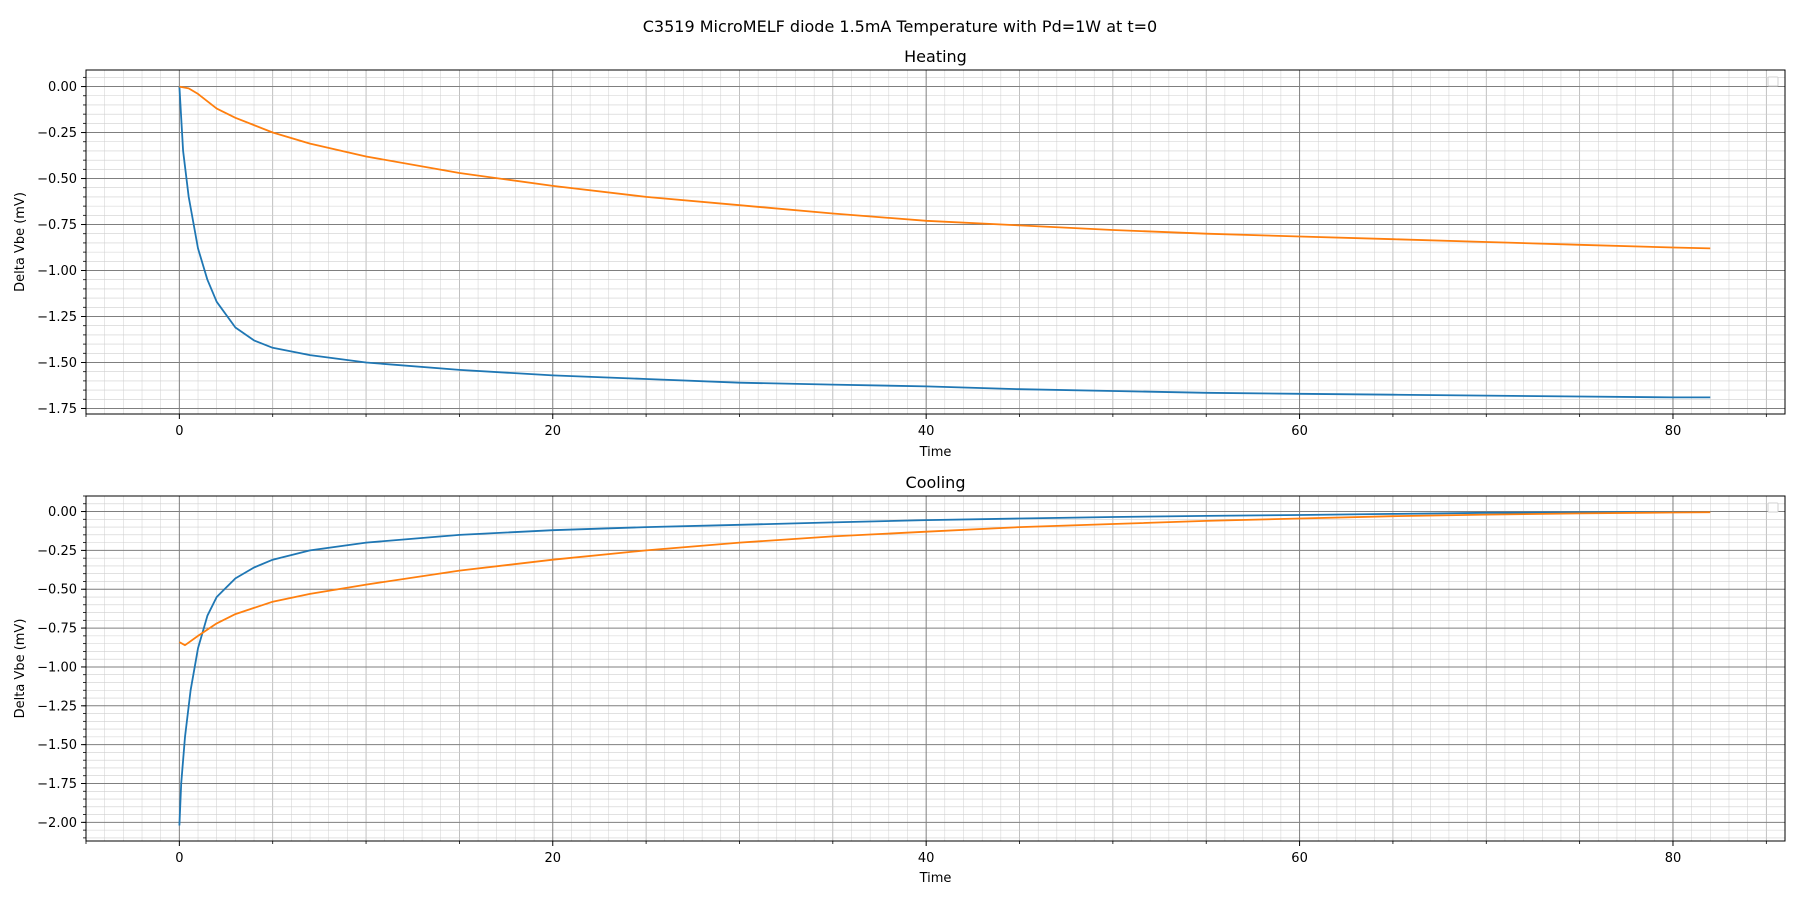  I want to click on cooling-x-tick-label: 20, so click(552, 858).